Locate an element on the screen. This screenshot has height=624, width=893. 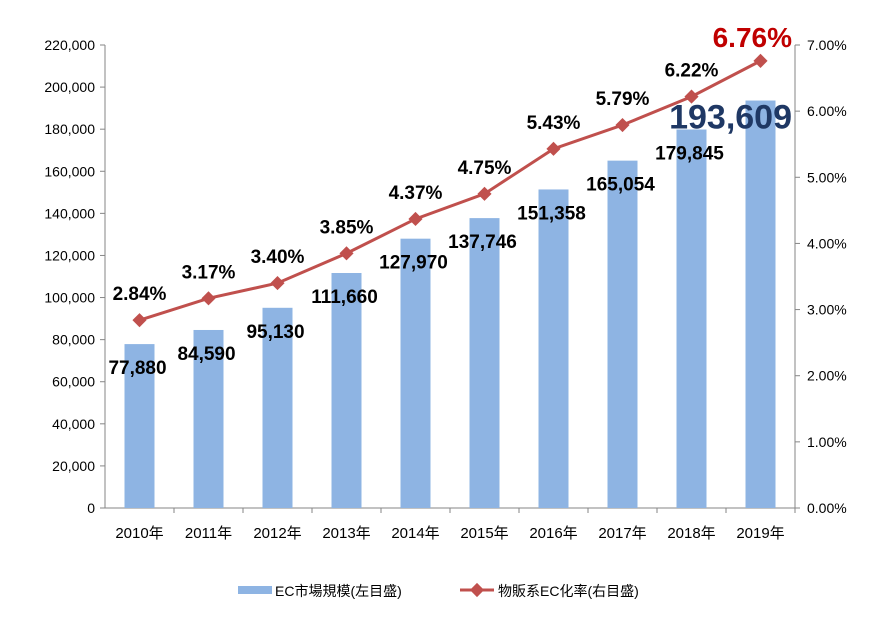
left-tick-label: 60,000 is located at coordinates (73, 382).